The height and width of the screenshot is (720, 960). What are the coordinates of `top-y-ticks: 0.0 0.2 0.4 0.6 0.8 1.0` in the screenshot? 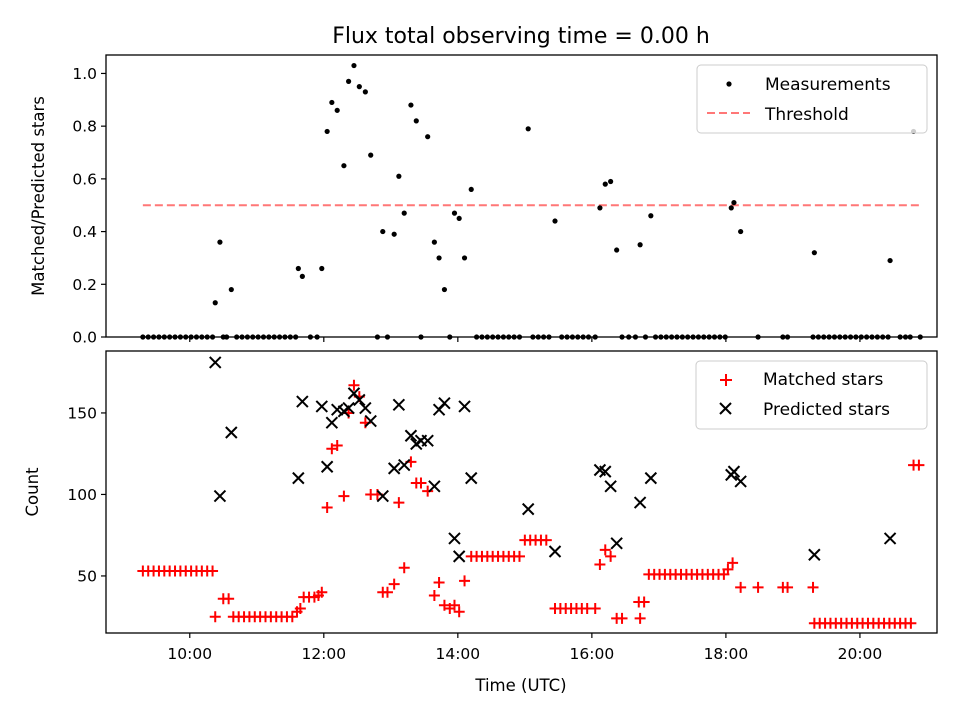 It's located at (89, 206).